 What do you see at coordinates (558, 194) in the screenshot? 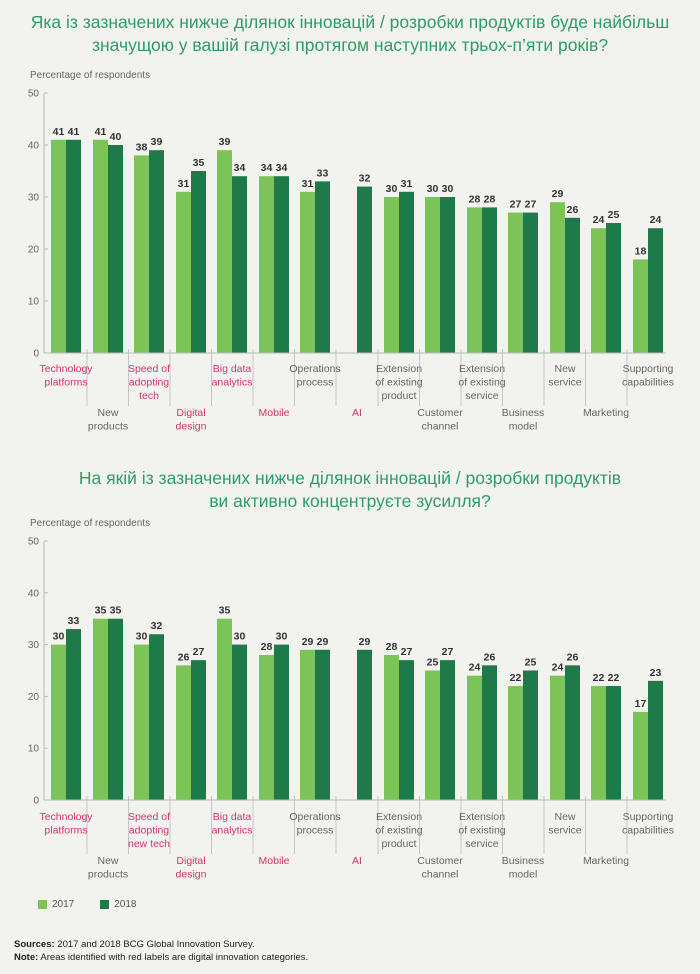
I see `chart1-value-label-2017: 29` at bounding box center [558, 194].